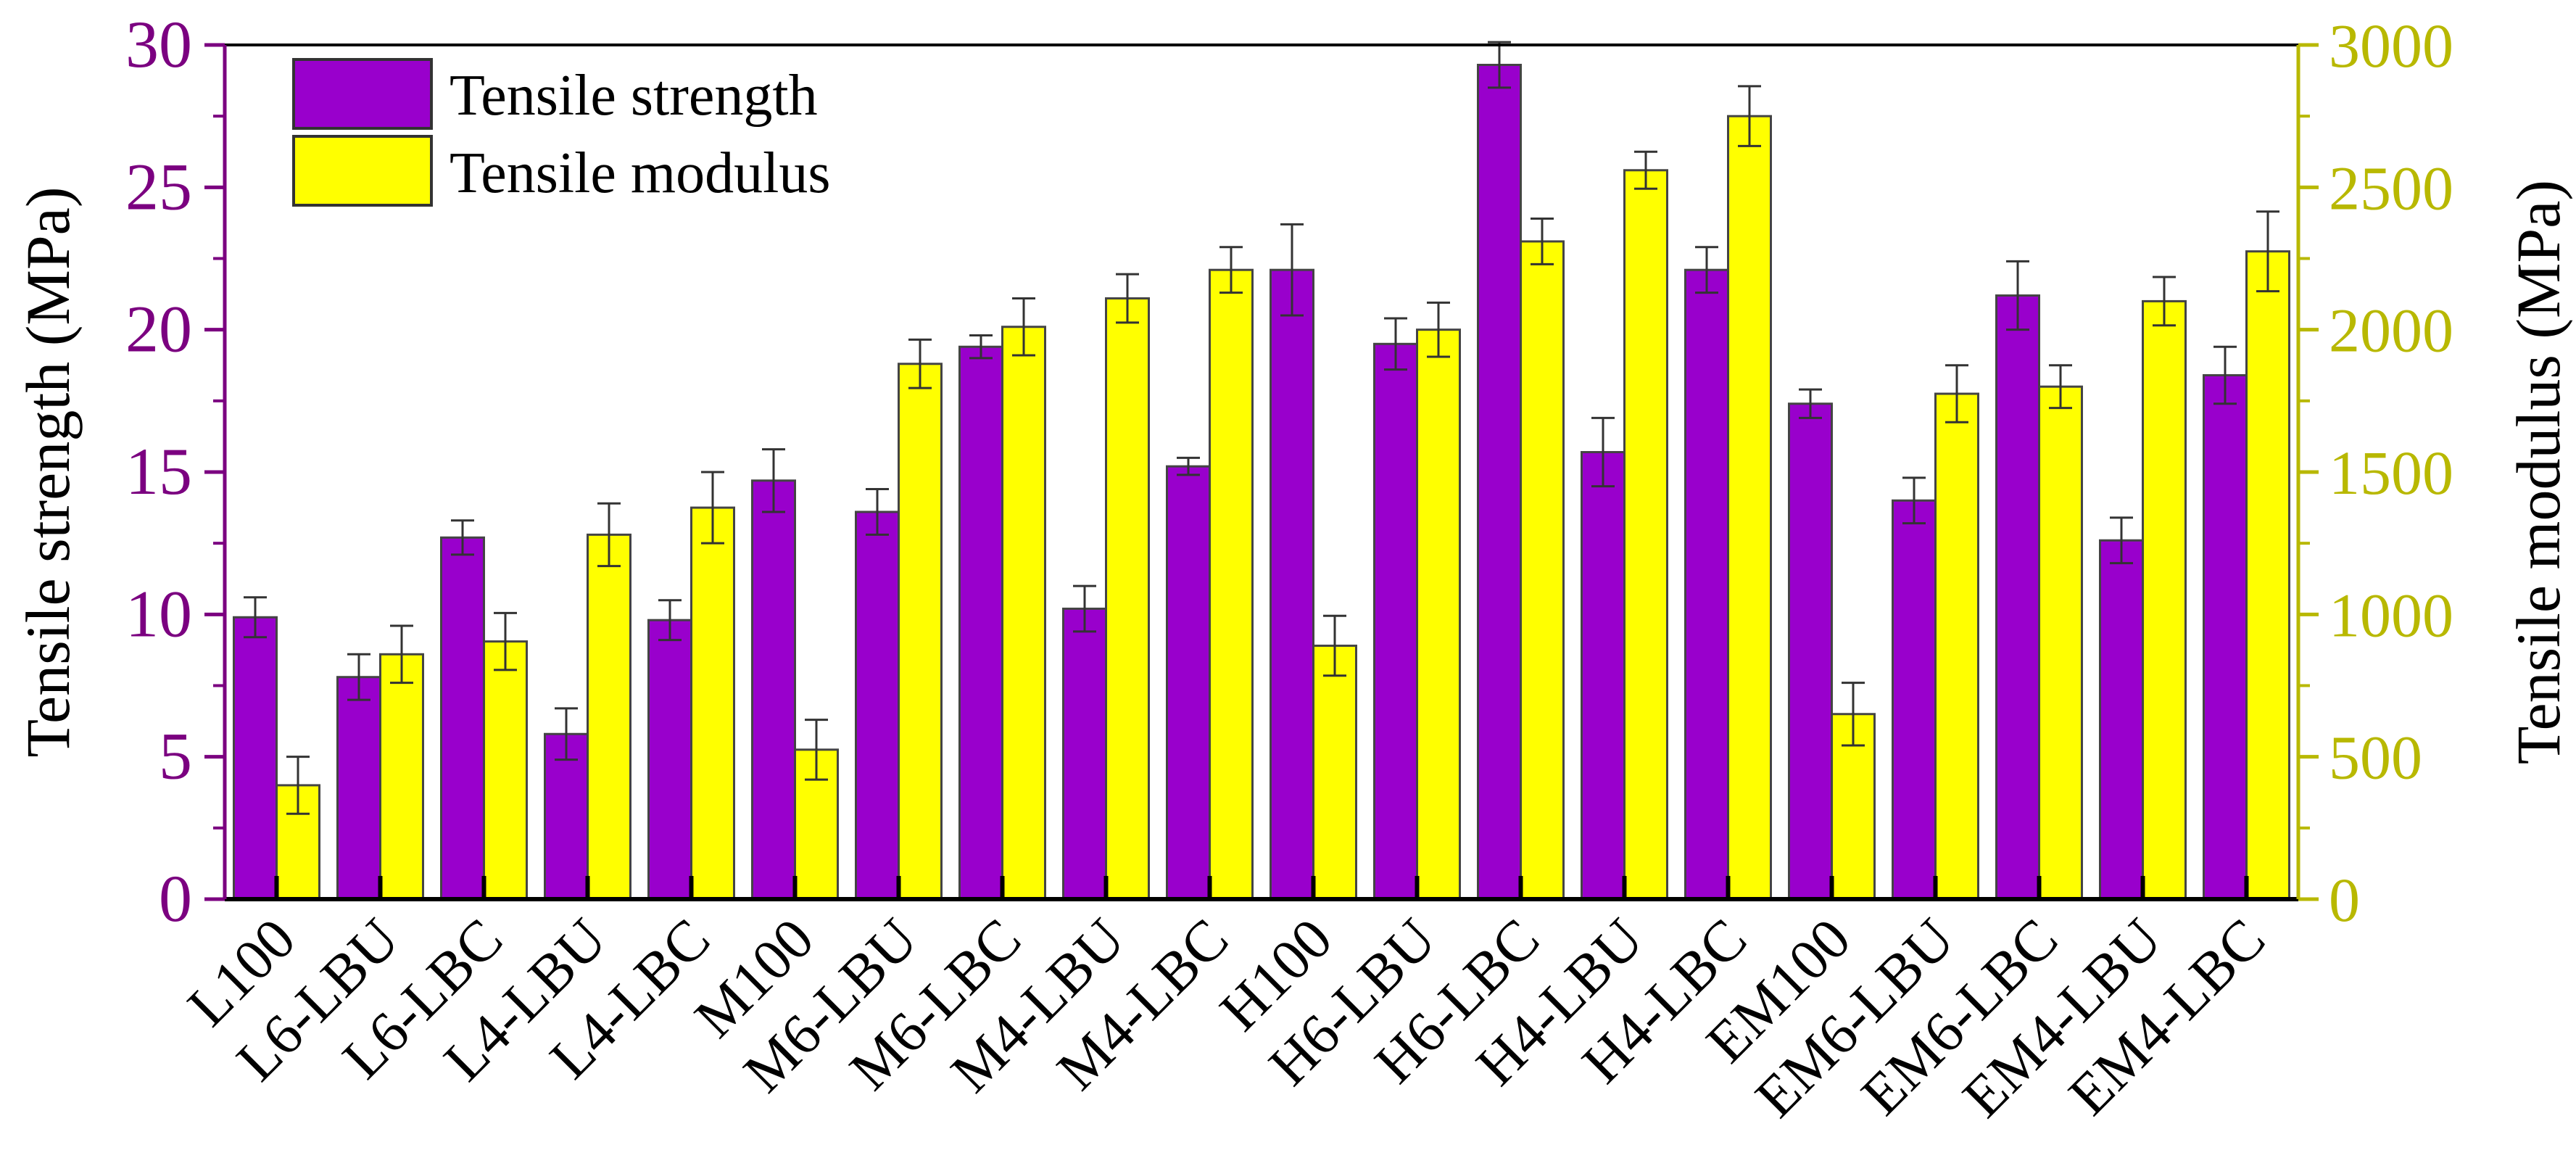 Image resolution: width=2576 pixels, height=1166 pixels. I want to click on bar-tensile-modulus-m4-lbu, so click(1127, 599).